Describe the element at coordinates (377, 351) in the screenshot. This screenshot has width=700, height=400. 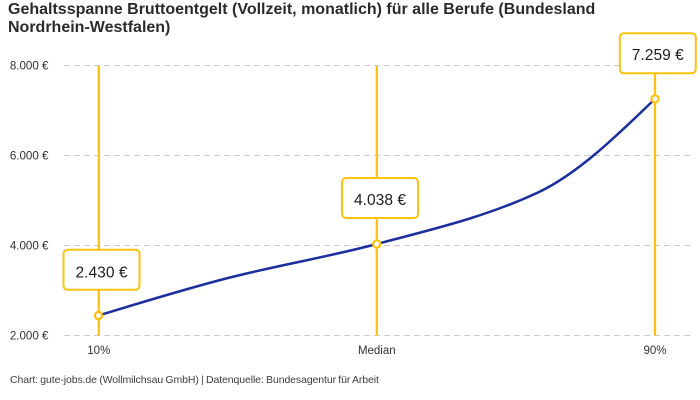
I see `svg-text: Median` at that location.